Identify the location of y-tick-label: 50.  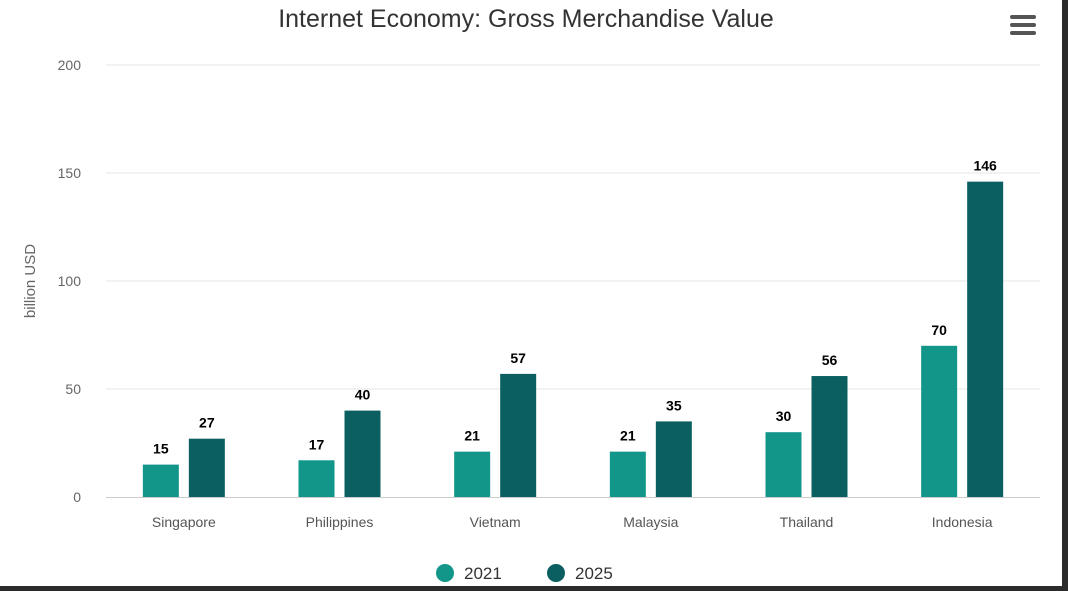
(73, 389).